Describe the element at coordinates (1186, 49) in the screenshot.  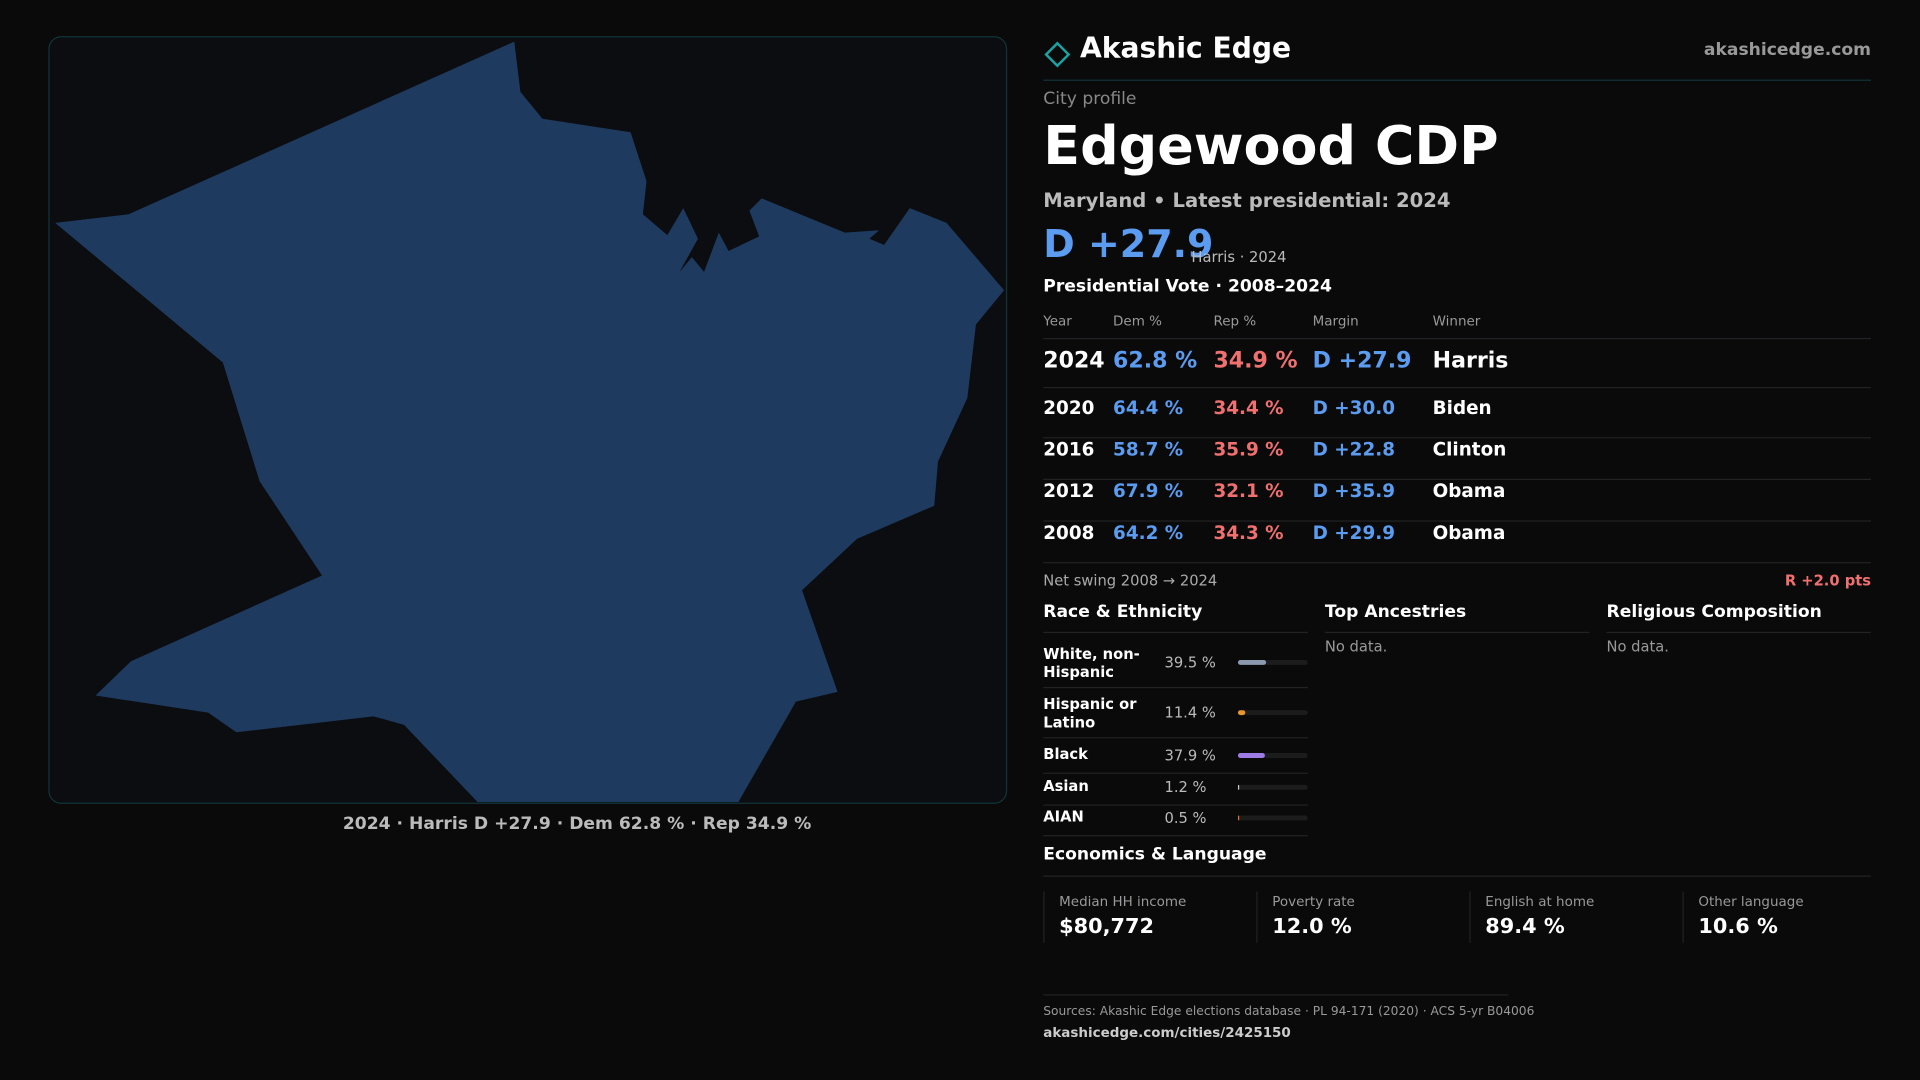
I see `brand: Akashic Edge` at that location.